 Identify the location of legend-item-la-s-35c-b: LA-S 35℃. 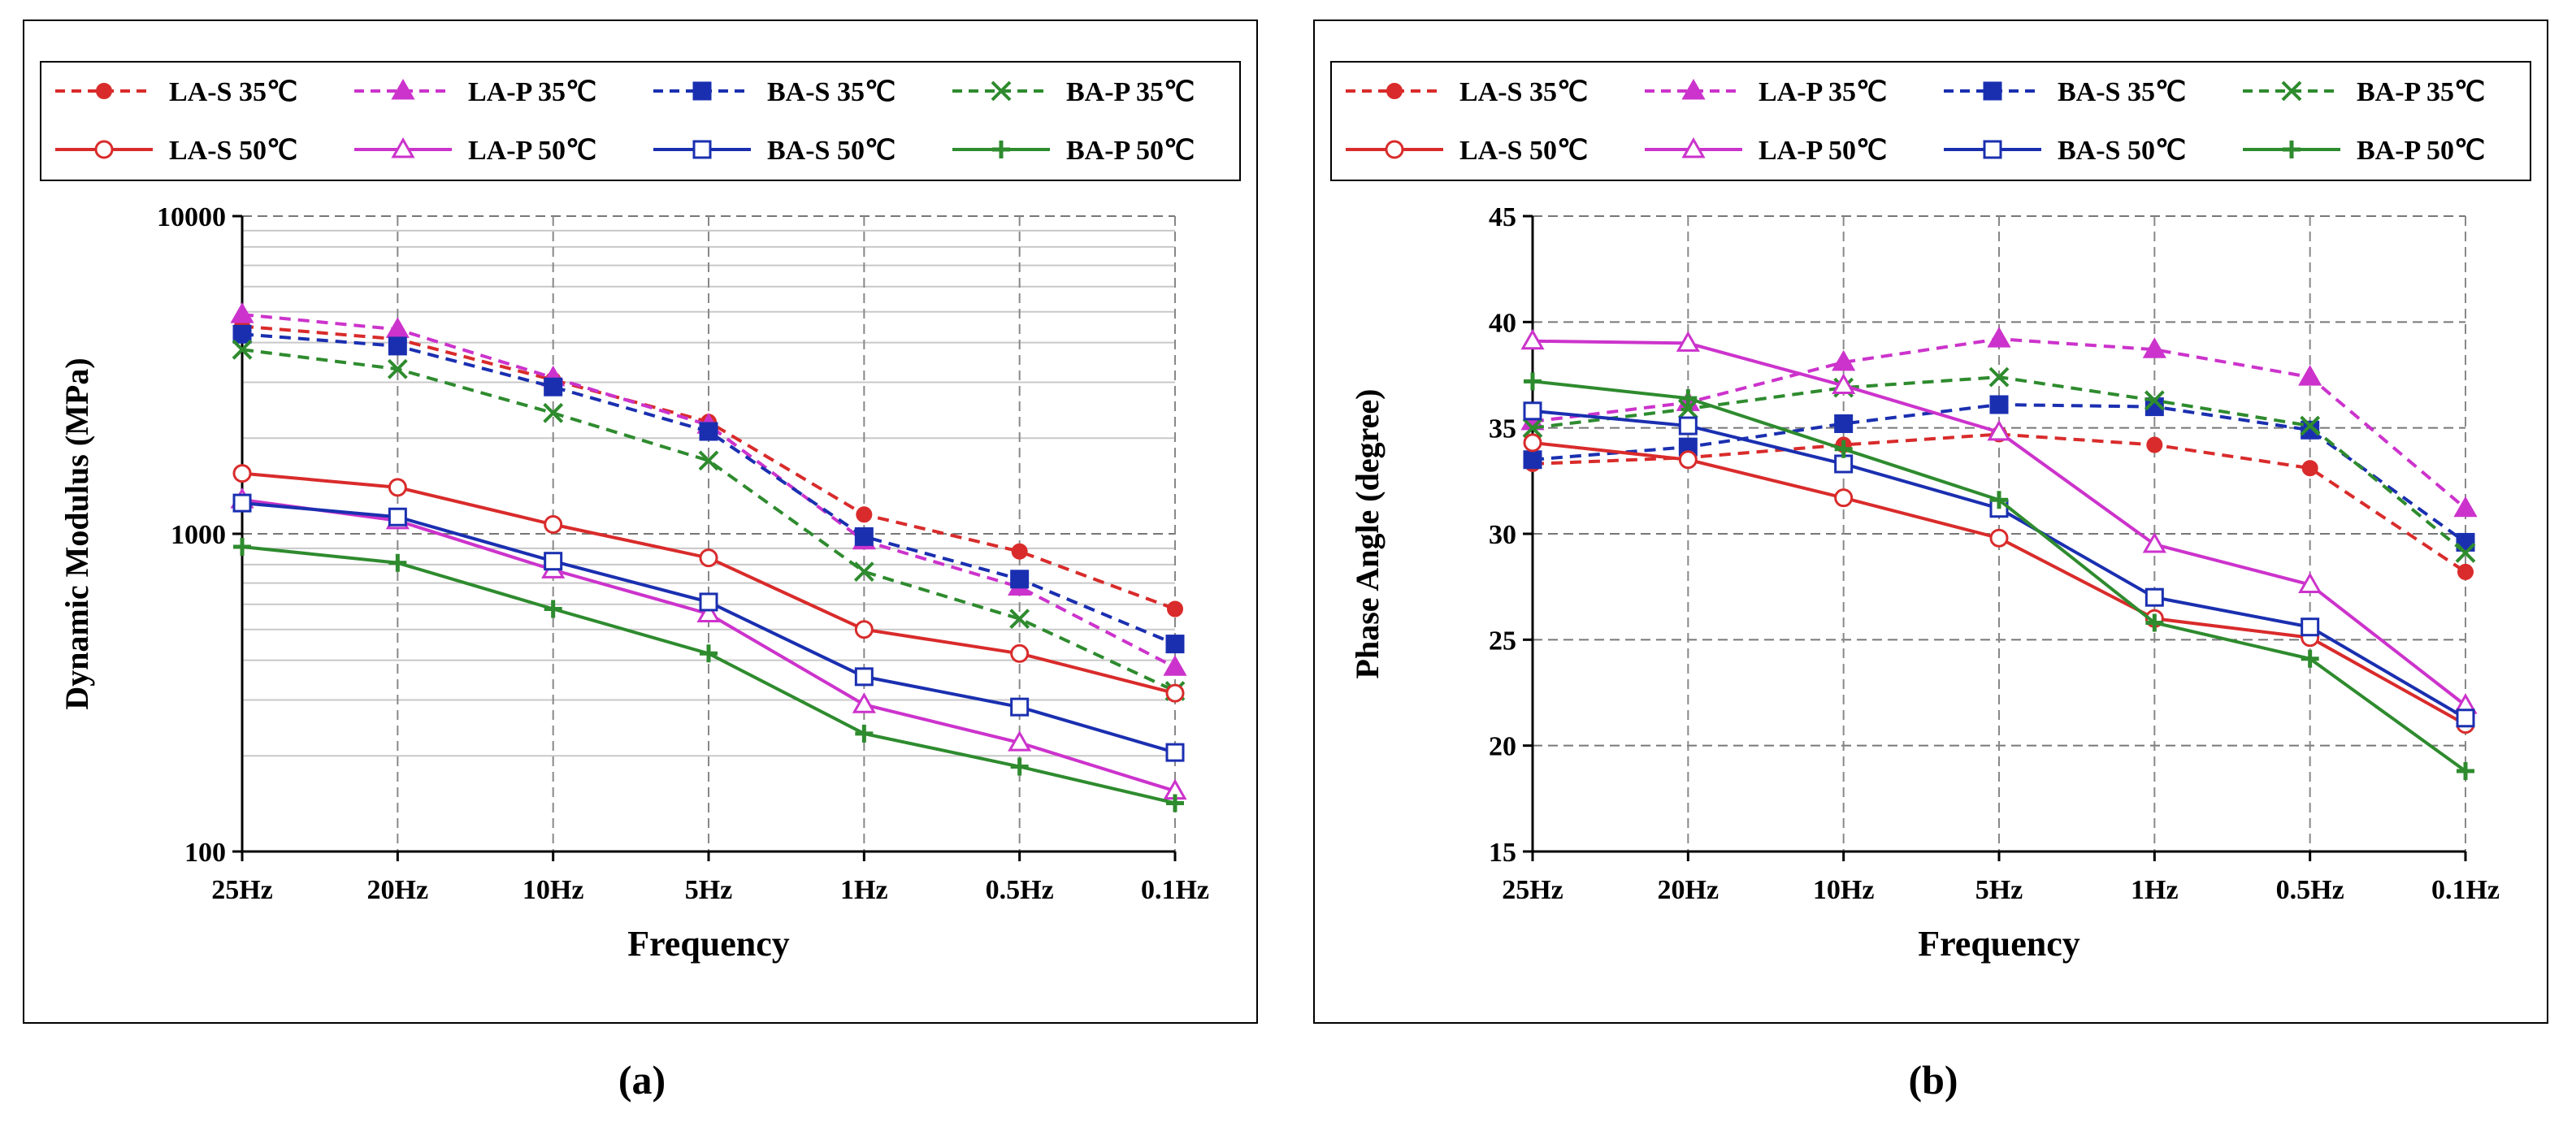
(1467, 92).